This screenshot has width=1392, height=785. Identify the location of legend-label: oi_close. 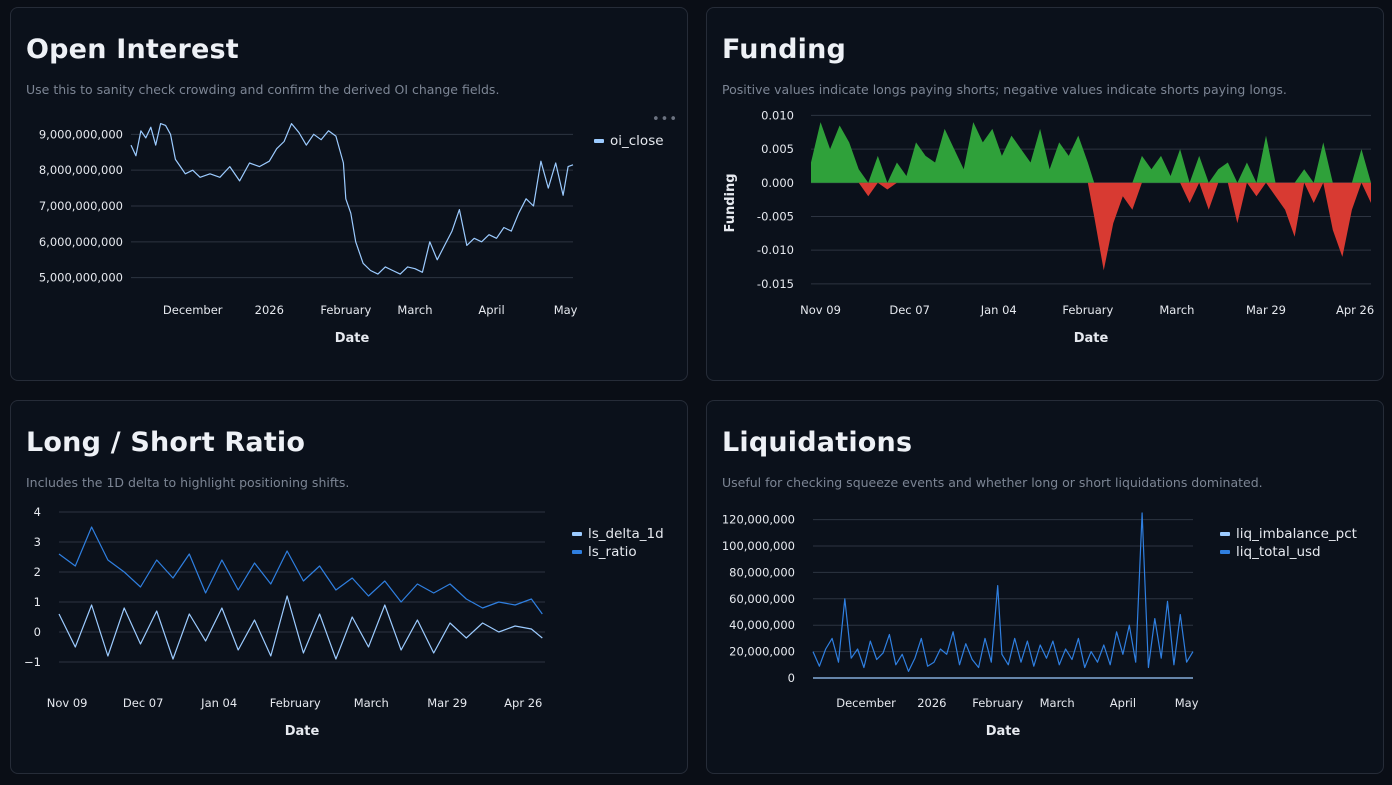
(637, 141).